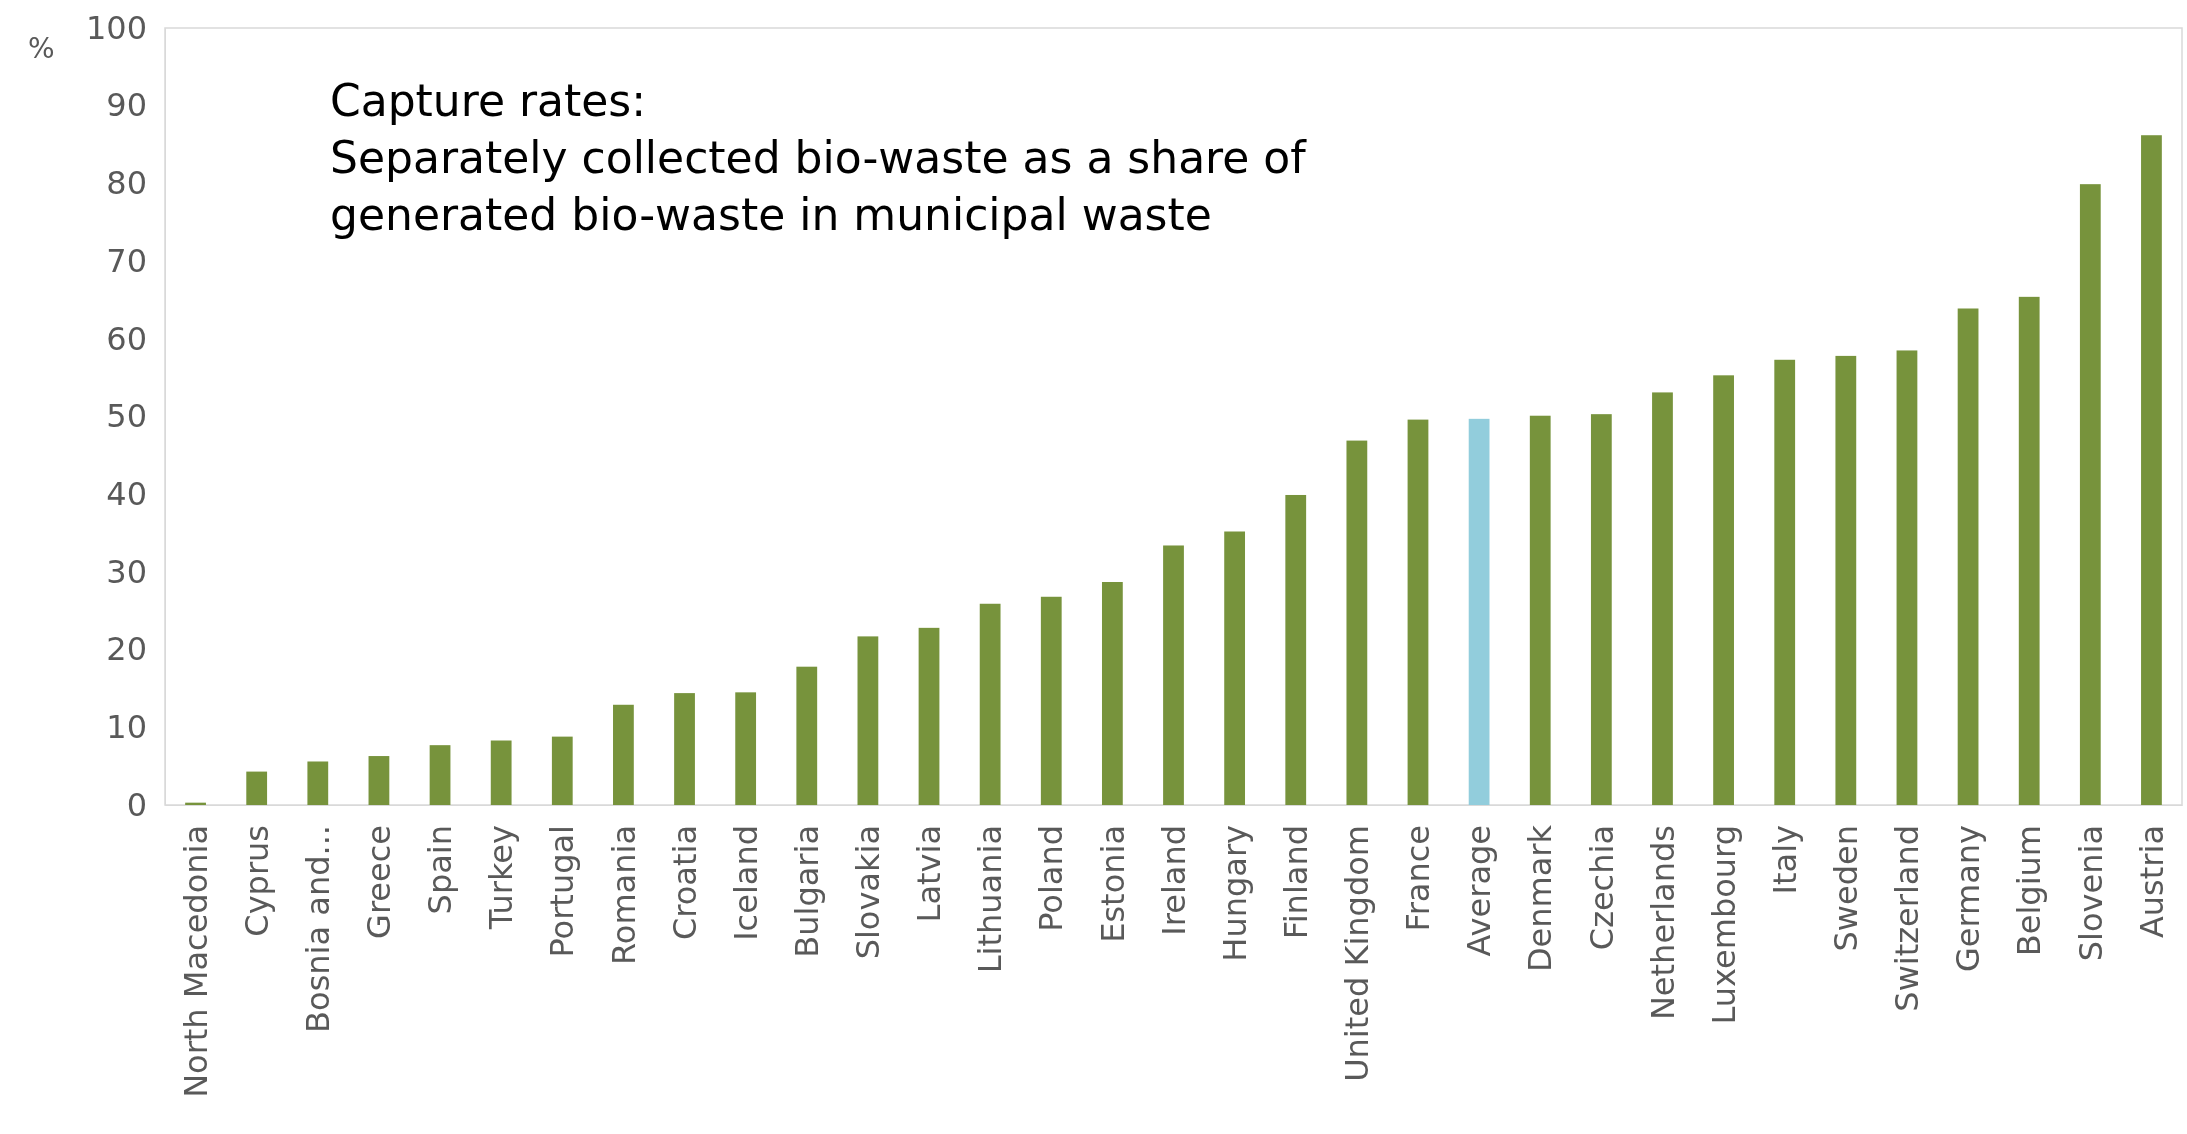 Image resolution: width=2187 pixels, height=1134 pixels. What do you see at coordinates (1051, 878) in the screenshot?
I see `x-tick-label: Poland` at bounding box center [1051, 878].